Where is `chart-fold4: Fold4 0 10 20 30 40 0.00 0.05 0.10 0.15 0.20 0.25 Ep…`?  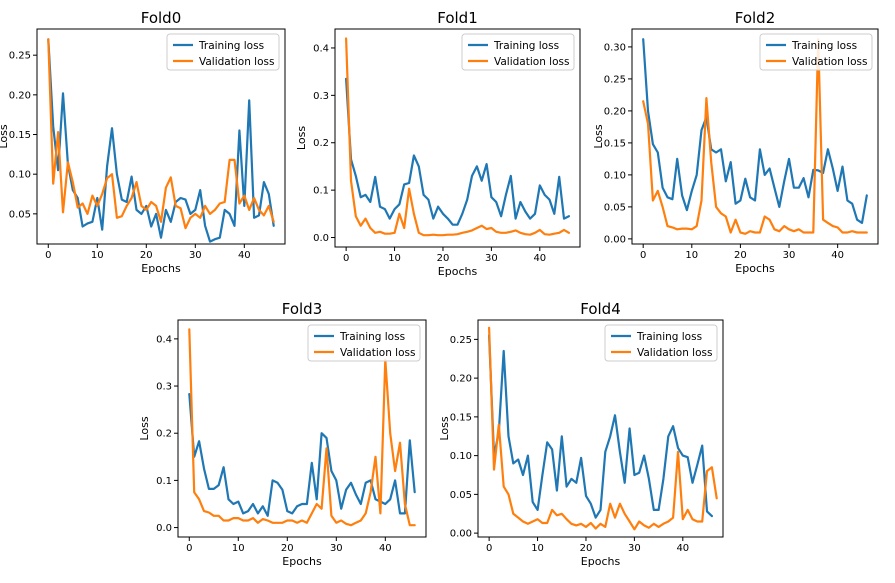 chart-fold4: Fold4 0 10 20 30 40 0.00 0.05 0.10 0.15 0.20 0.25 Ep… is located at coordinates (581, 434).